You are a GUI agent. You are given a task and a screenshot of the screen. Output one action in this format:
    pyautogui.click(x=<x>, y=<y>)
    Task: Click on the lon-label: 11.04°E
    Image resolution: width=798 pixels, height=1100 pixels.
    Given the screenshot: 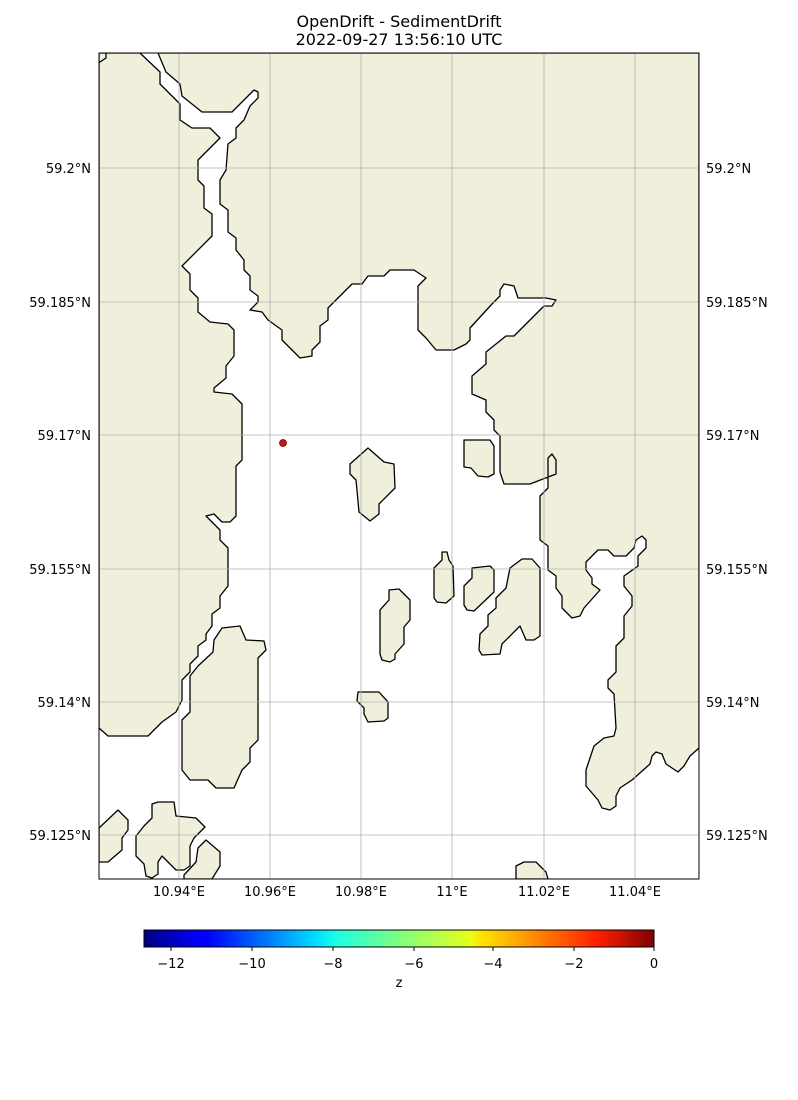 What is the action you would take?
    pyautogui.click(x=635, y=892)
    